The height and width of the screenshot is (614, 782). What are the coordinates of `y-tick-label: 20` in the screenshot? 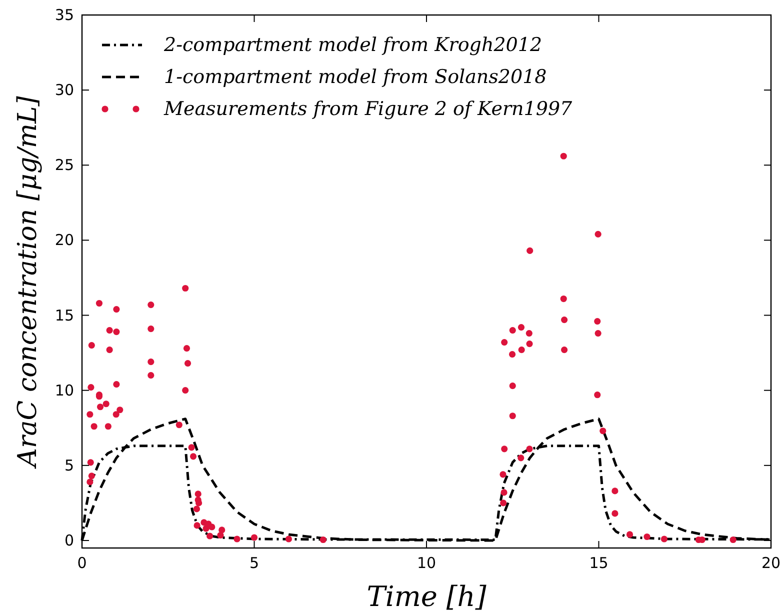 It's located at (64, 240).